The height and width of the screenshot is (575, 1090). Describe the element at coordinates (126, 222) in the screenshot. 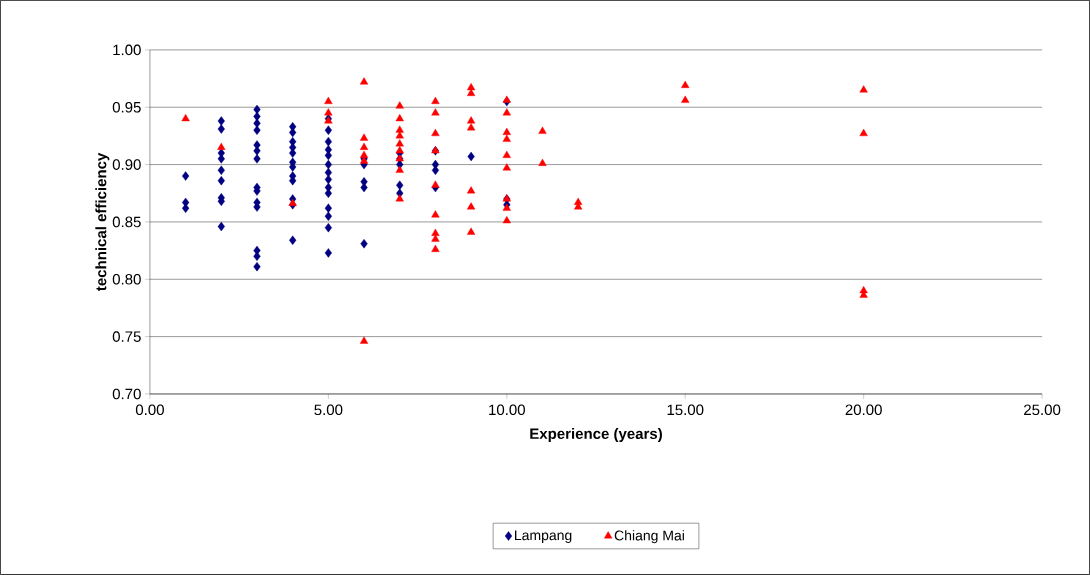

I see `y-tick-label: 0.85` at that location.